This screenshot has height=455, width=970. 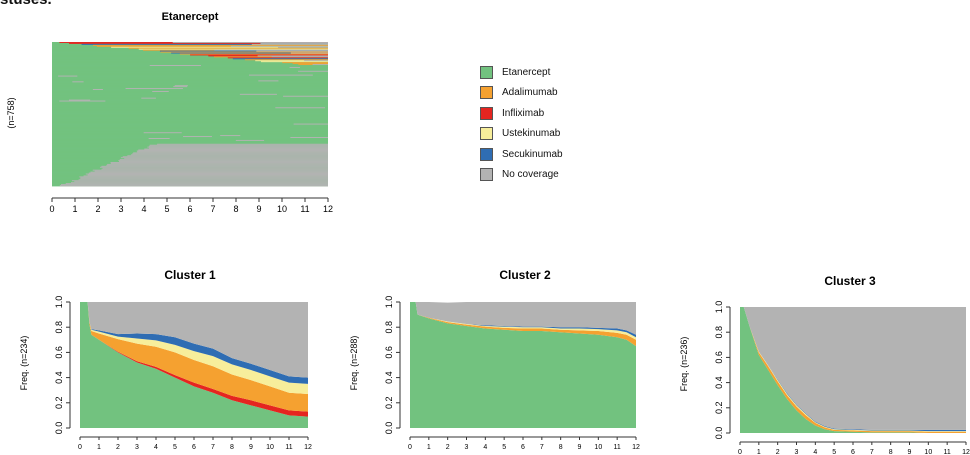 I want to click on area-ustekinumab, so click(x=194, y=348).